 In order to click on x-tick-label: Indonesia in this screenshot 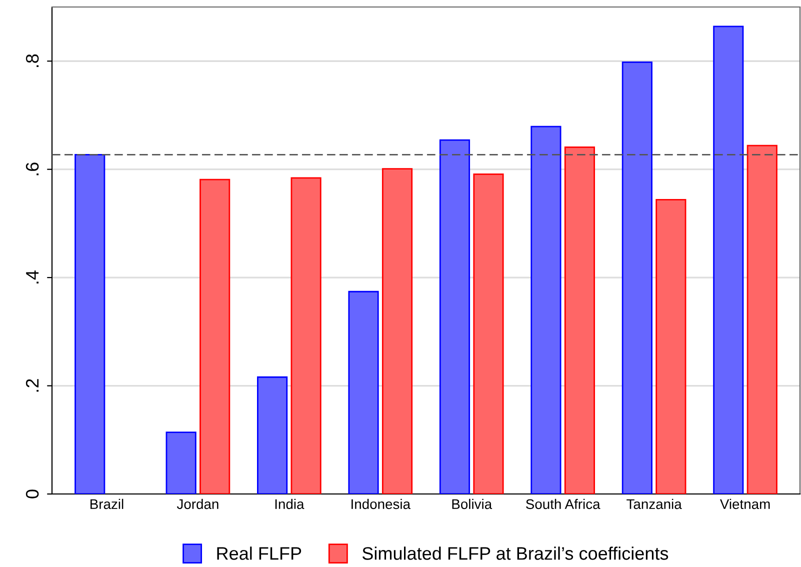, I will do `click(381, 504)`.